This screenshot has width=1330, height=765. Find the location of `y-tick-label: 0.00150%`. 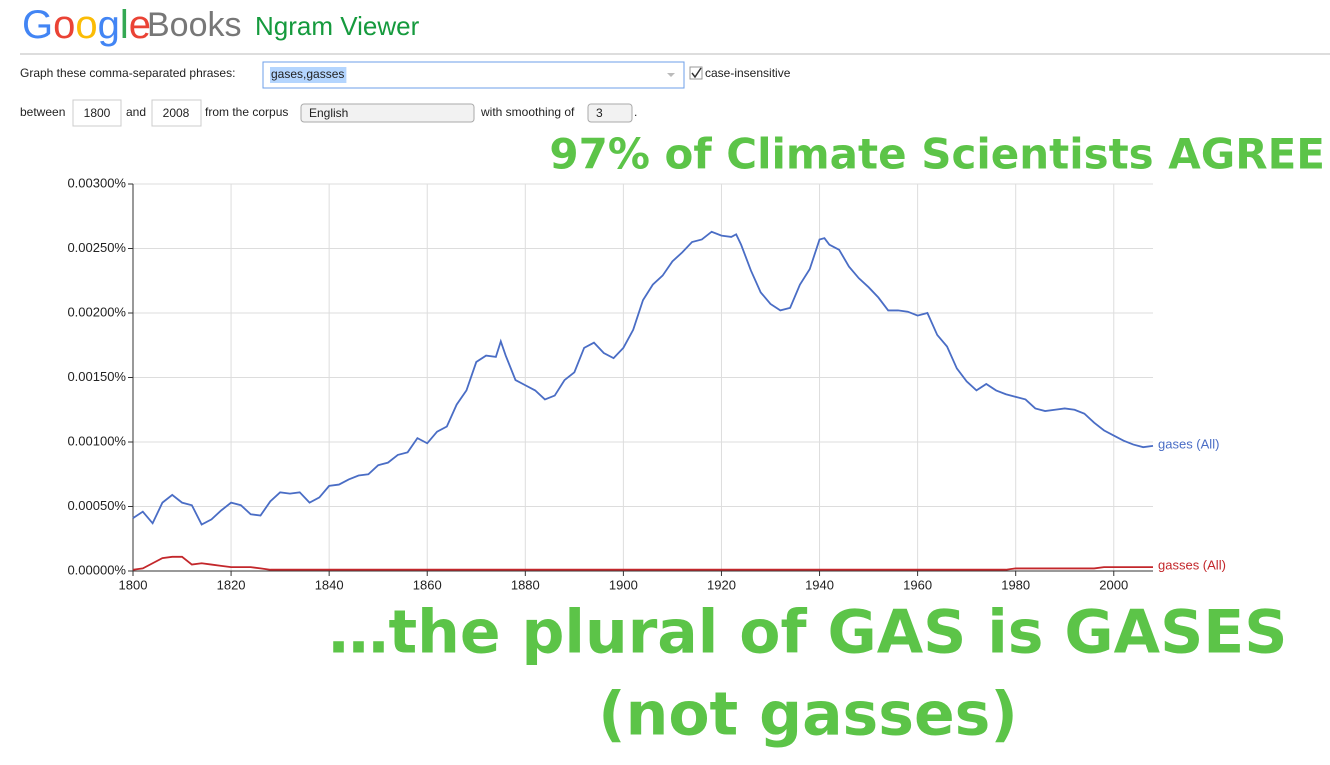

y-tick-label: 0.00150% is located at coordinates (96, 376).